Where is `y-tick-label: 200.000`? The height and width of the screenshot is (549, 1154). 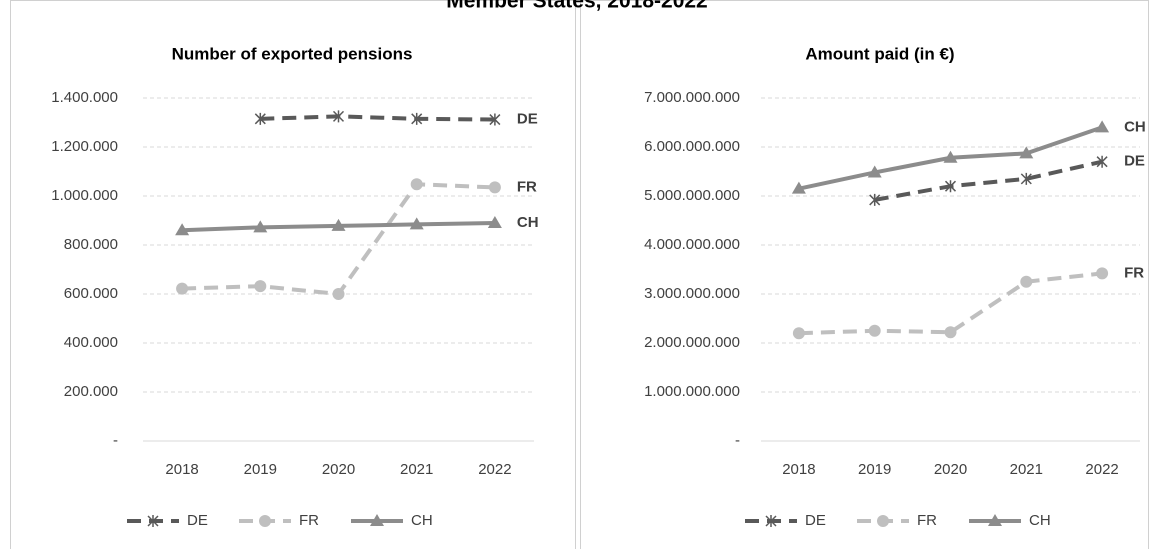
y-tick-label: 200.000 is located at coordinates (91, 391).